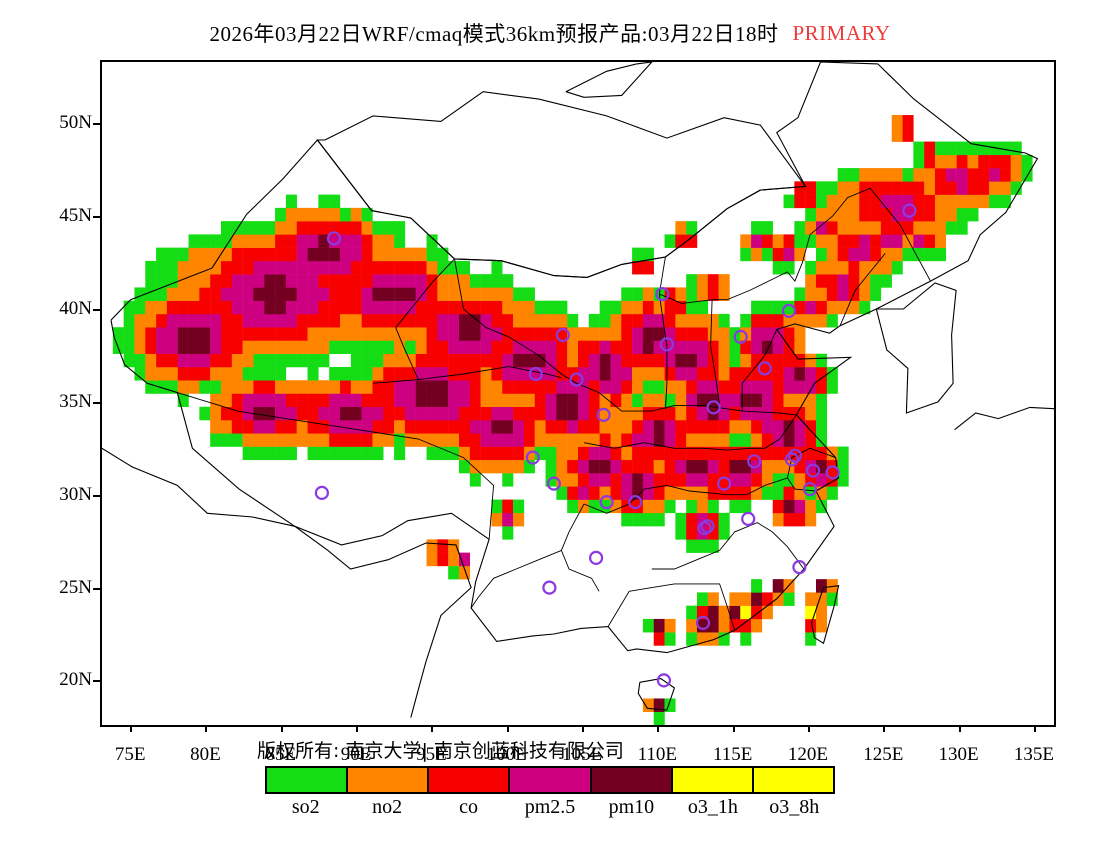  Describe the element at coordinates (389, 780) in the screenshot. I see `legend-swatch-no2` at that location.